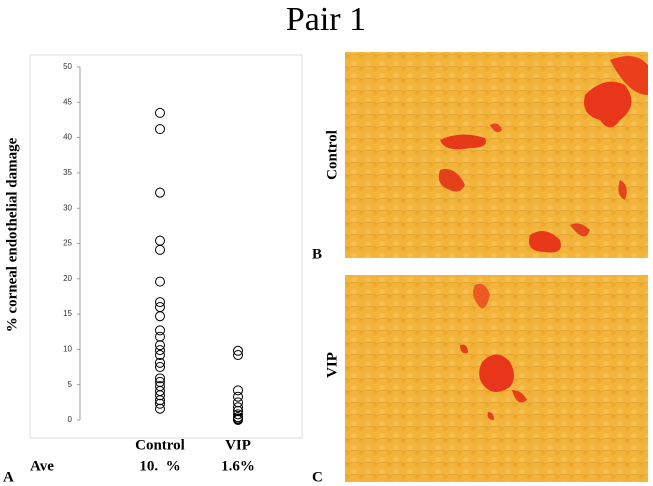  I want to click on y-axis-label: % corneal endothelial damage, so click(12, 234).